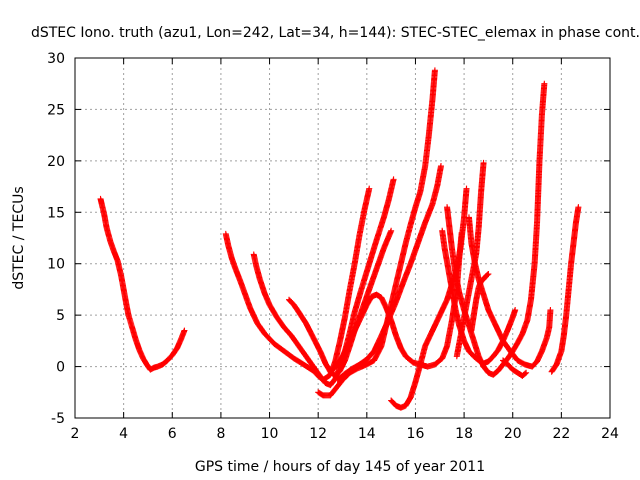  Describe the element at coordinates (56, 213) in the screenshot. I see `y-tick-label: 15` at that location.